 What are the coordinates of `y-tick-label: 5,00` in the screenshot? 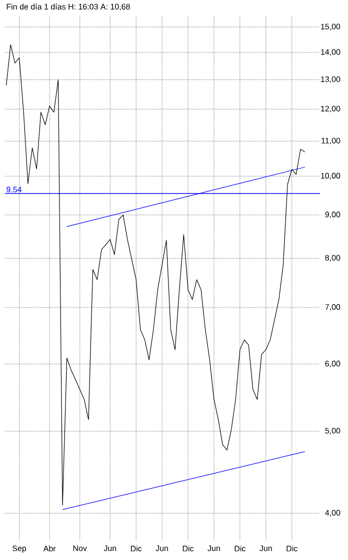 It's located at (332, 431).